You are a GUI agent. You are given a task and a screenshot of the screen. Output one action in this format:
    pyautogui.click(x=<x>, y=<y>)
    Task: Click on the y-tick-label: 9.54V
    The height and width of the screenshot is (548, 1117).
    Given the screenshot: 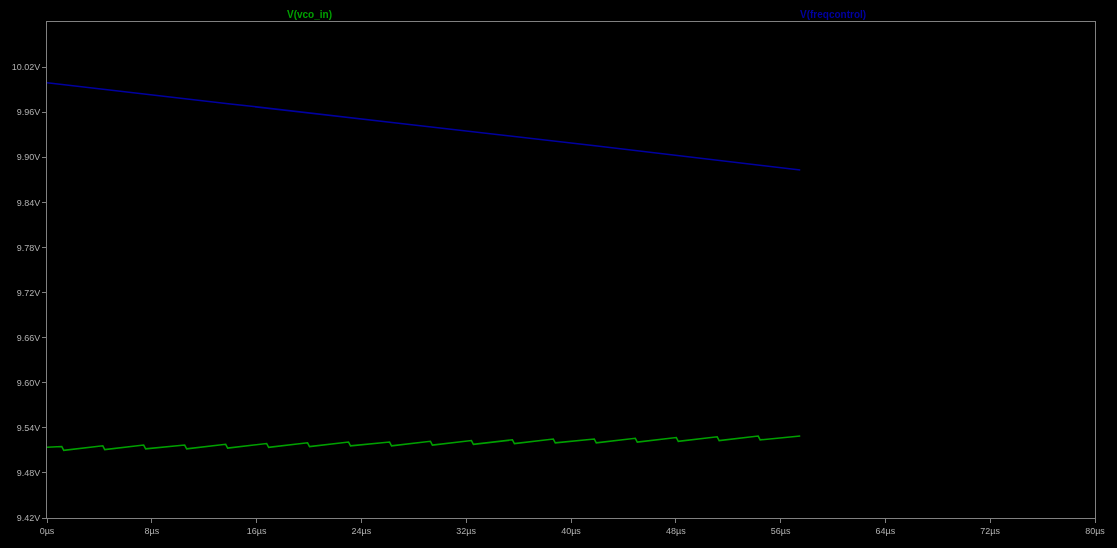 What is the action you would take?
    pyautogui.click(x=28, y=427)
    